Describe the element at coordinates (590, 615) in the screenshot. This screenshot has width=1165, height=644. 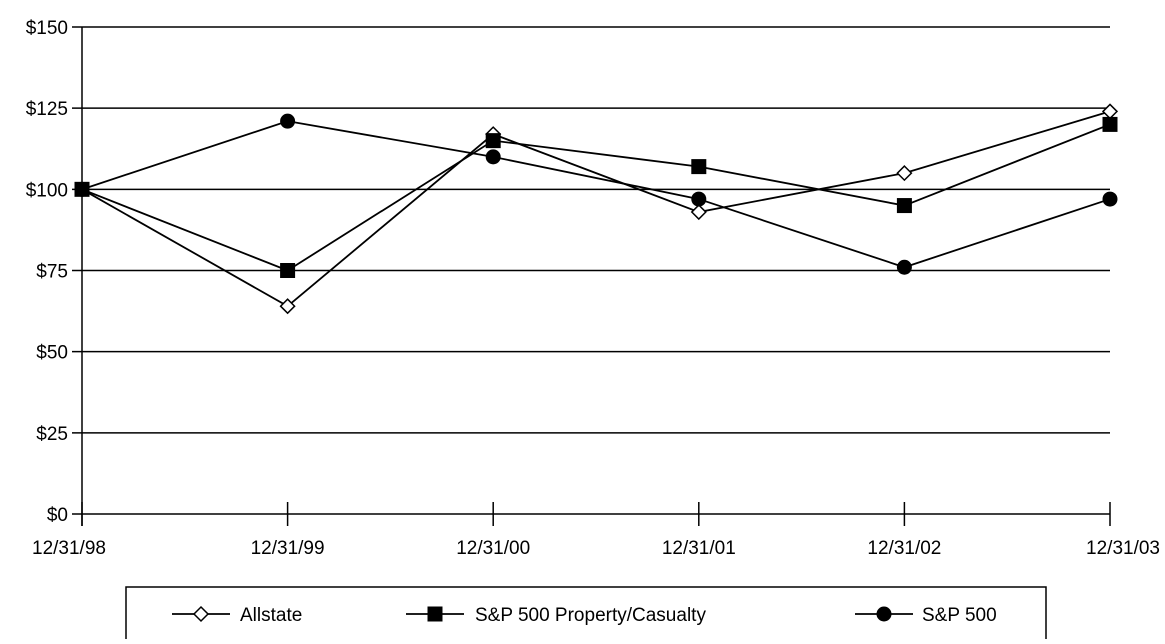
I see `legend-label: S&P 500 Property/Casualty` at that location.